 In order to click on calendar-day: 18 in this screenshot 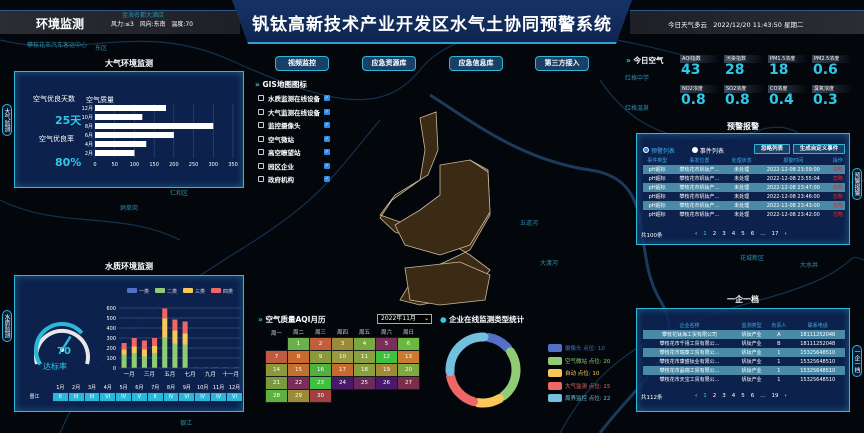, I will do `click(364, 369)`.